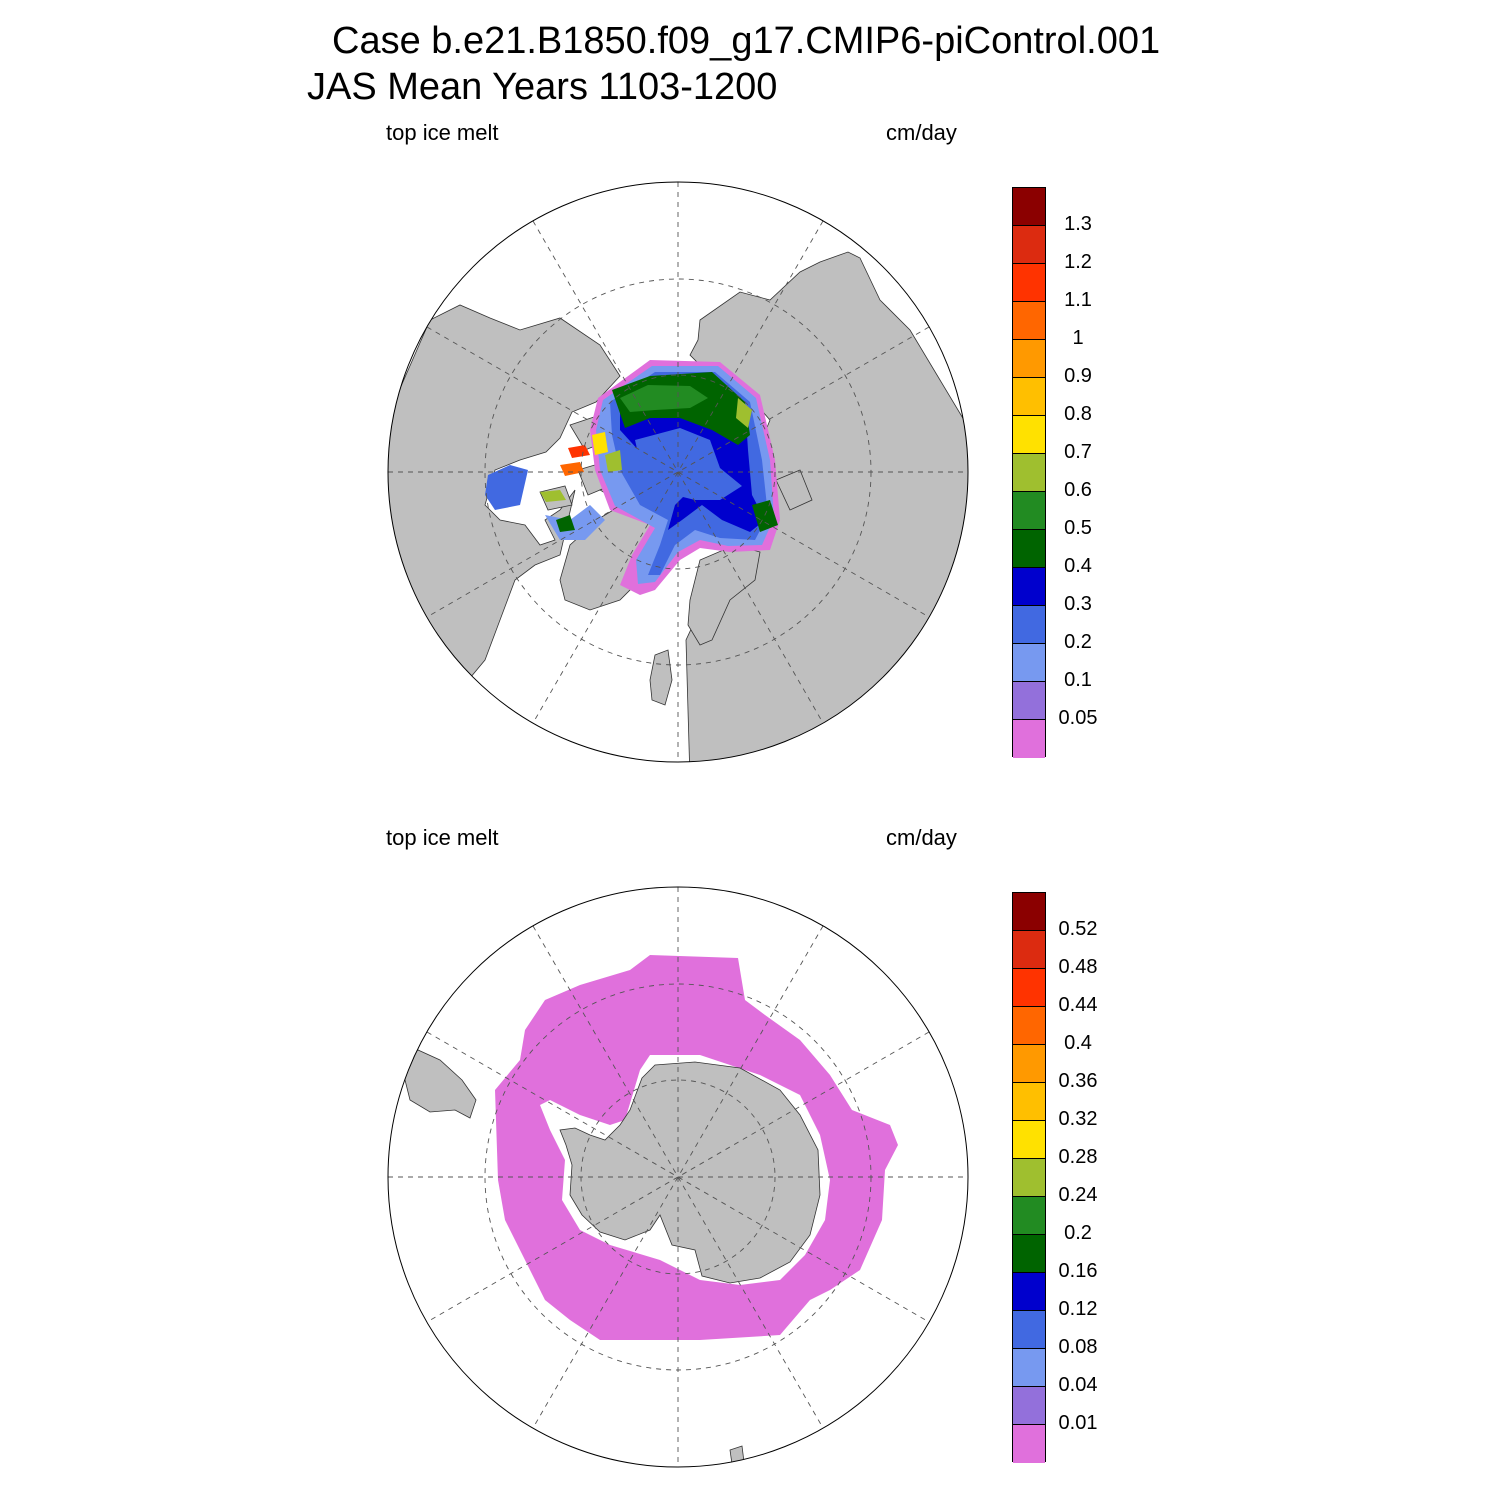 The width and height of the screenshot is (1500, 1500). I want to click on north-colorbar-tick-label: 0.5, so click(1078, 528).